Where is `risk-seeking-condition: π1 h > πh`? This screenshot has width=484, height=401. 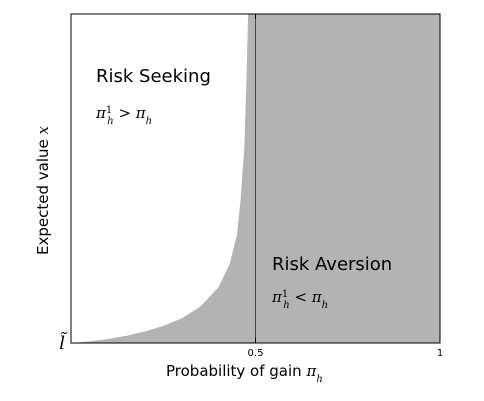
risk-seeking-condition: π1 h > πh is located at coordinates (123, 115).